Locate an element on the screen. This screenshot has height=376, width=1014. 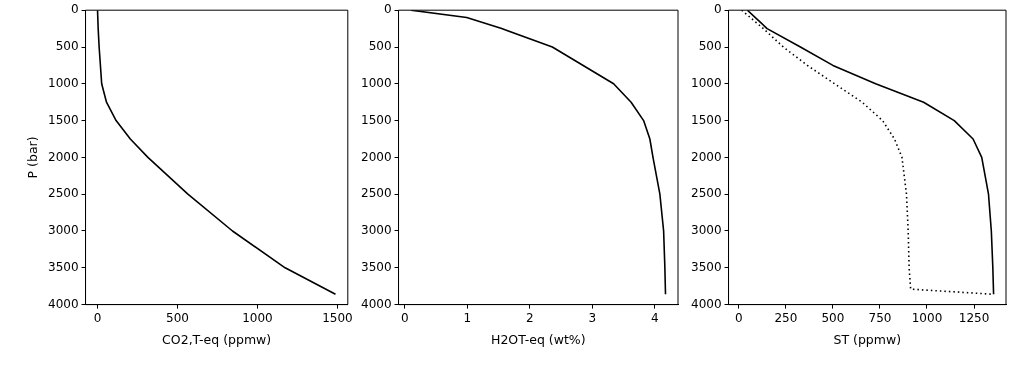
x-axis-title: CO2,T-eq (ppmw) is located at coordinates (217, 339).